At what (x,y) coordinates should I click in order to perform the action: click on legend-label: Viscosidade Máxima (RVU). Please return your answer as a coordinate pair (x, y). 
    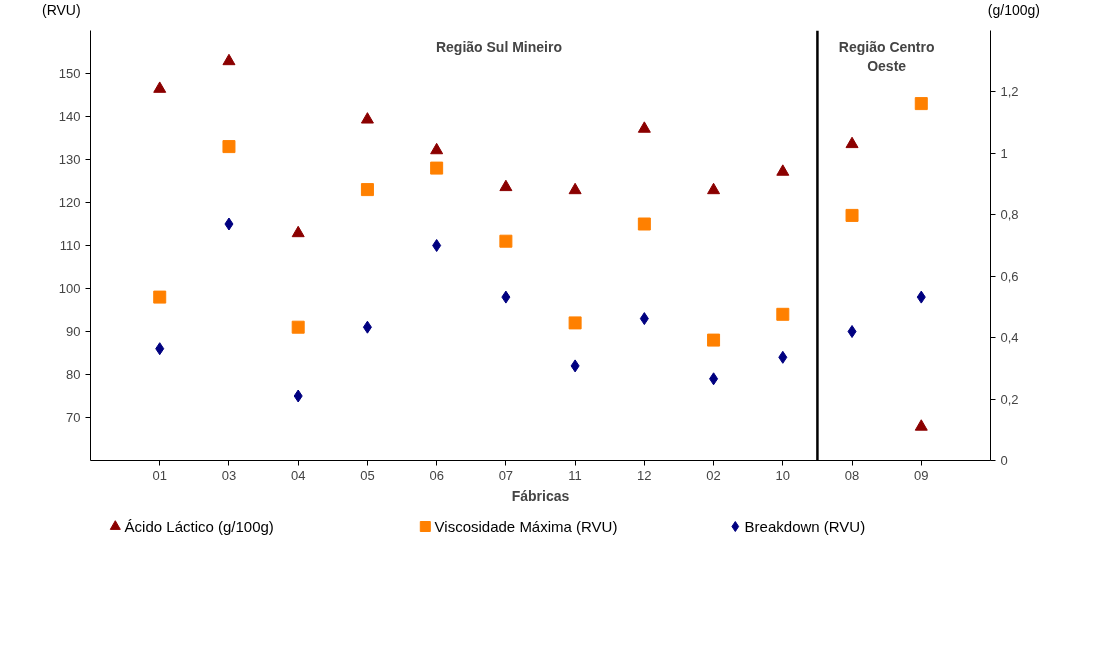
    Looking at the image, I should click on (526, 526).